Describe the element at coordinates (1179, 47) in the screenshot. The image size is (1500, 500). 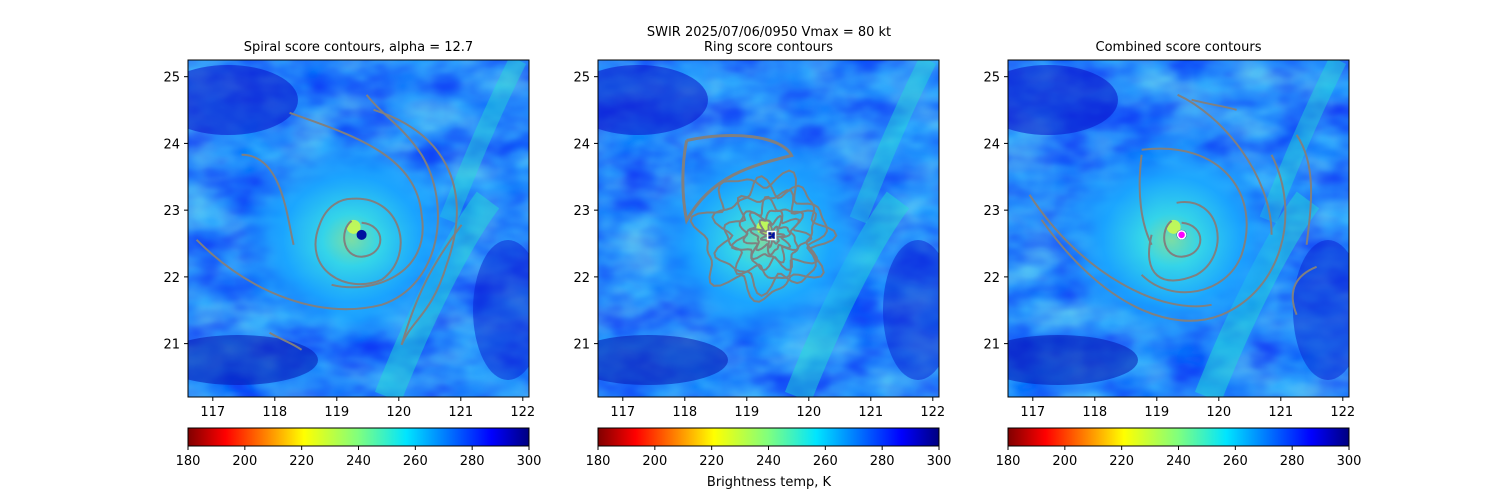
I see `panel-title: Combined score contours` at that location.